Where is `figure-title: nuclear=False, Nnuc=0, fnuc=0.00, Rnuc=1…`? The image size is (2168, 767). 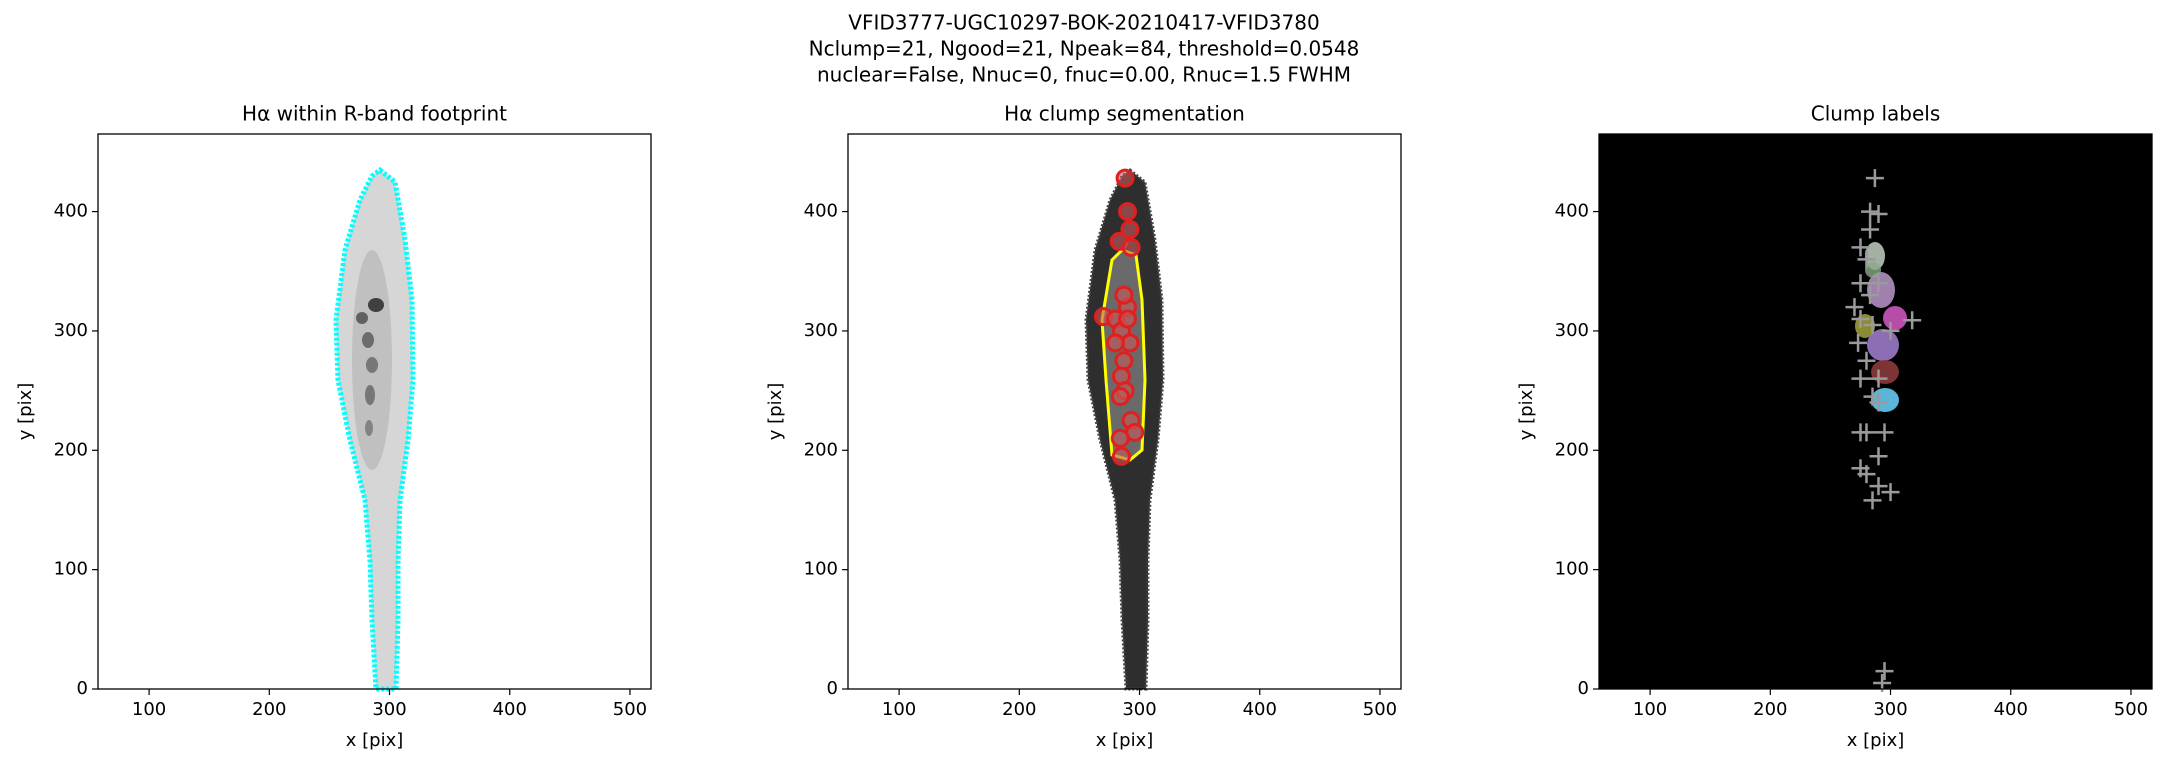
figure-title: nuclear=False, Nnuc=0, fnuc=0.00, Rnuc=1… is located at coordinates (1084, 75).